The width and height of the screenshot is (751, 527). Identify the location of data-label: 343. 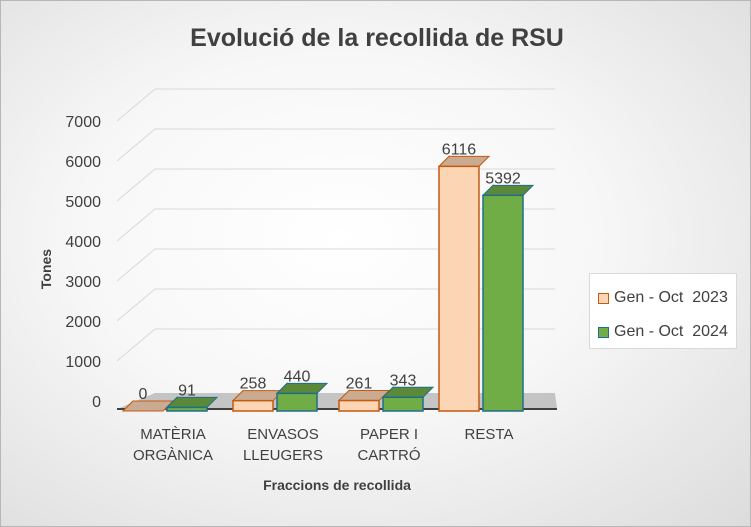
(403, 380).